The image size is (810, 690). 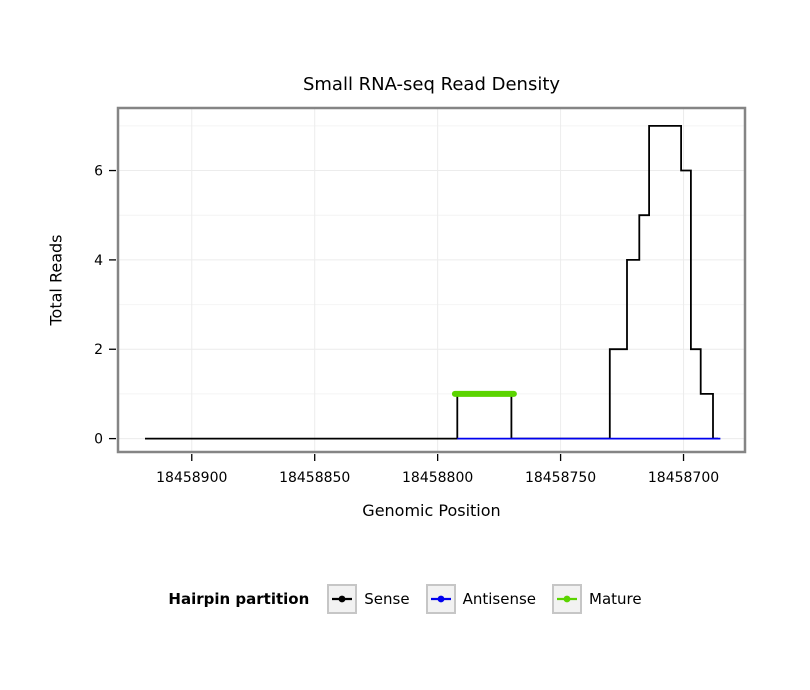 What do you see at coordinates (98, 172) in the screenshot?
I see `y-tick-label: 6` at bounding box center [98, 172].